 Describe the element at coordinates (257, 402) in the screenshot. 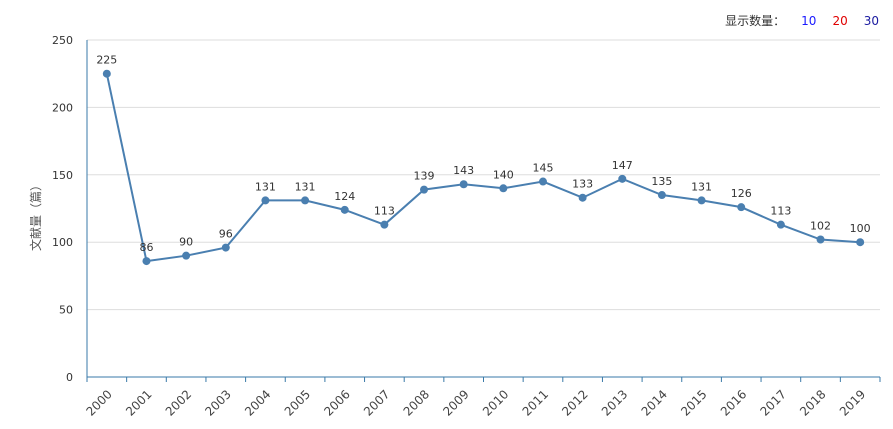

I see `x-tick-label: 2004` at that location.